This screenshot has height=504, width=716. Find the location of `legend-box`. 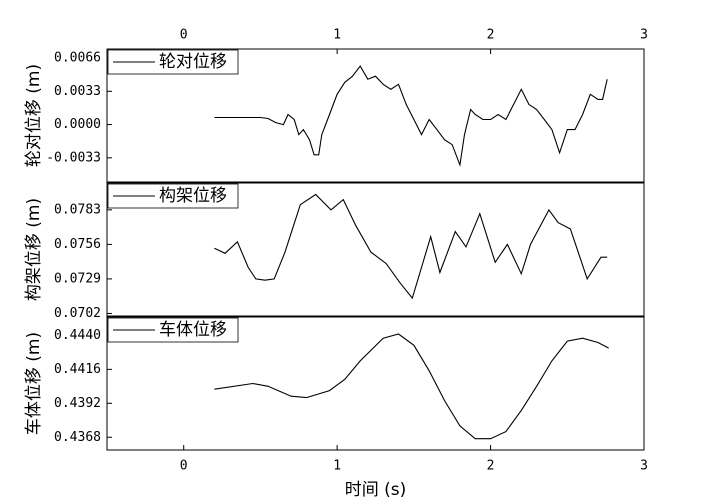

legend-box is located at coordinates (173, 330).